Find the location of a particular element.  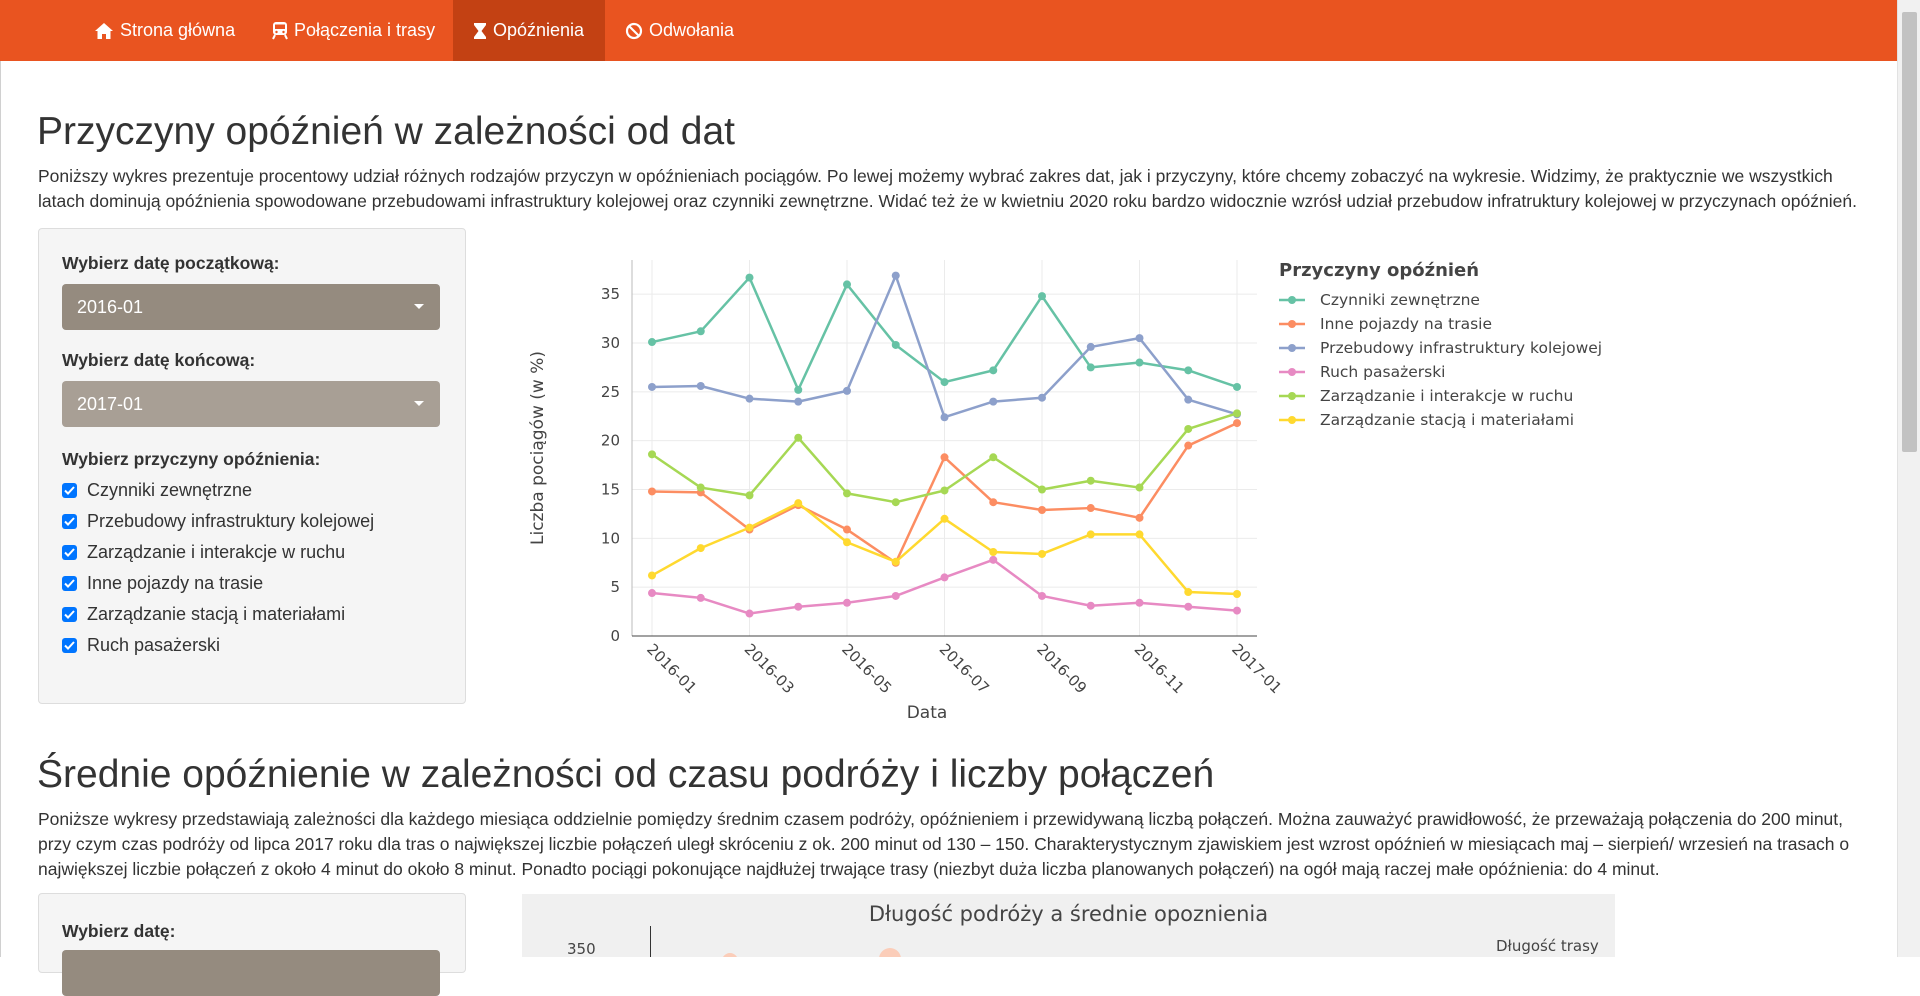

cause-option: Czynniki zewnętrzne is located at coordinates (157, 490).